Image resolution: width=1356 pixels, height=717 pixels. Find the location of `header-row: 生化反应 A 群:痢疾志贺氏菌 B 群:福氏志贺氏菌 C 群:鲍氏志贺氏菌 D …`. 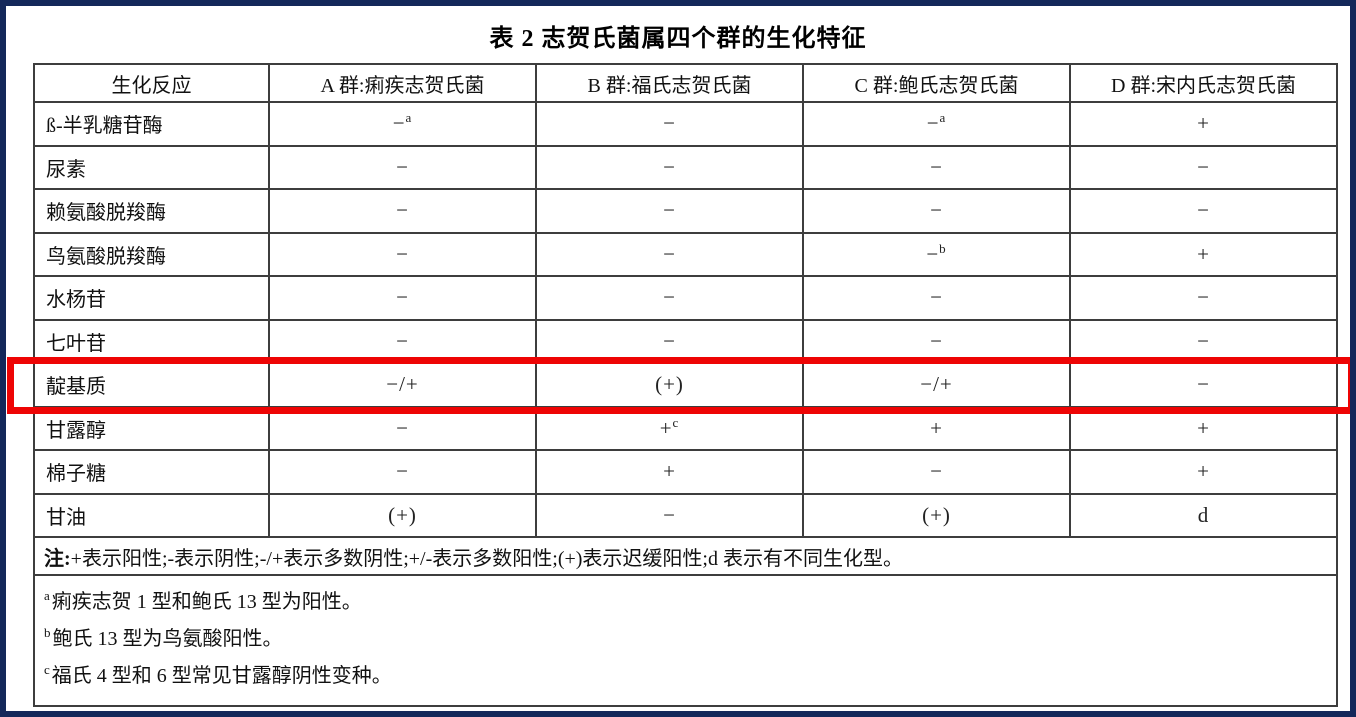

header-row: 生化反应 A 群:痢疾志贺氏菌 B 群:福氏志贺氏菌 C 群:鲍氏志贺氏菌 D … is located at coordinates (685, 83).